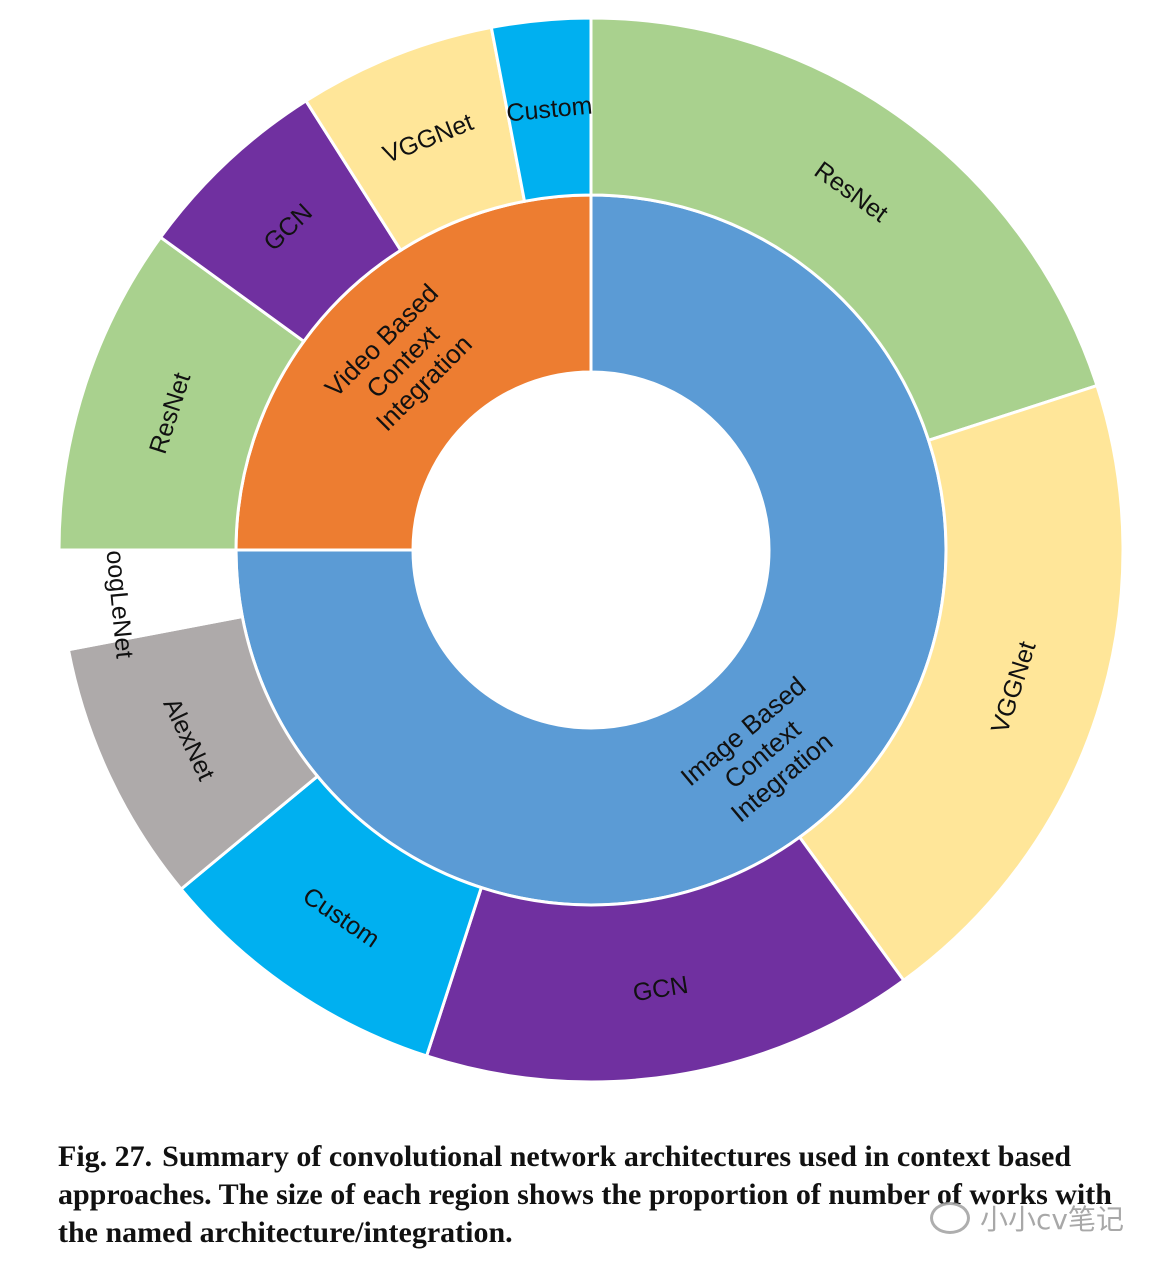 The height and width of the screenshot is (1272, 1166). I want to click on figure-number: Fig. 27., so click(105, 1156).